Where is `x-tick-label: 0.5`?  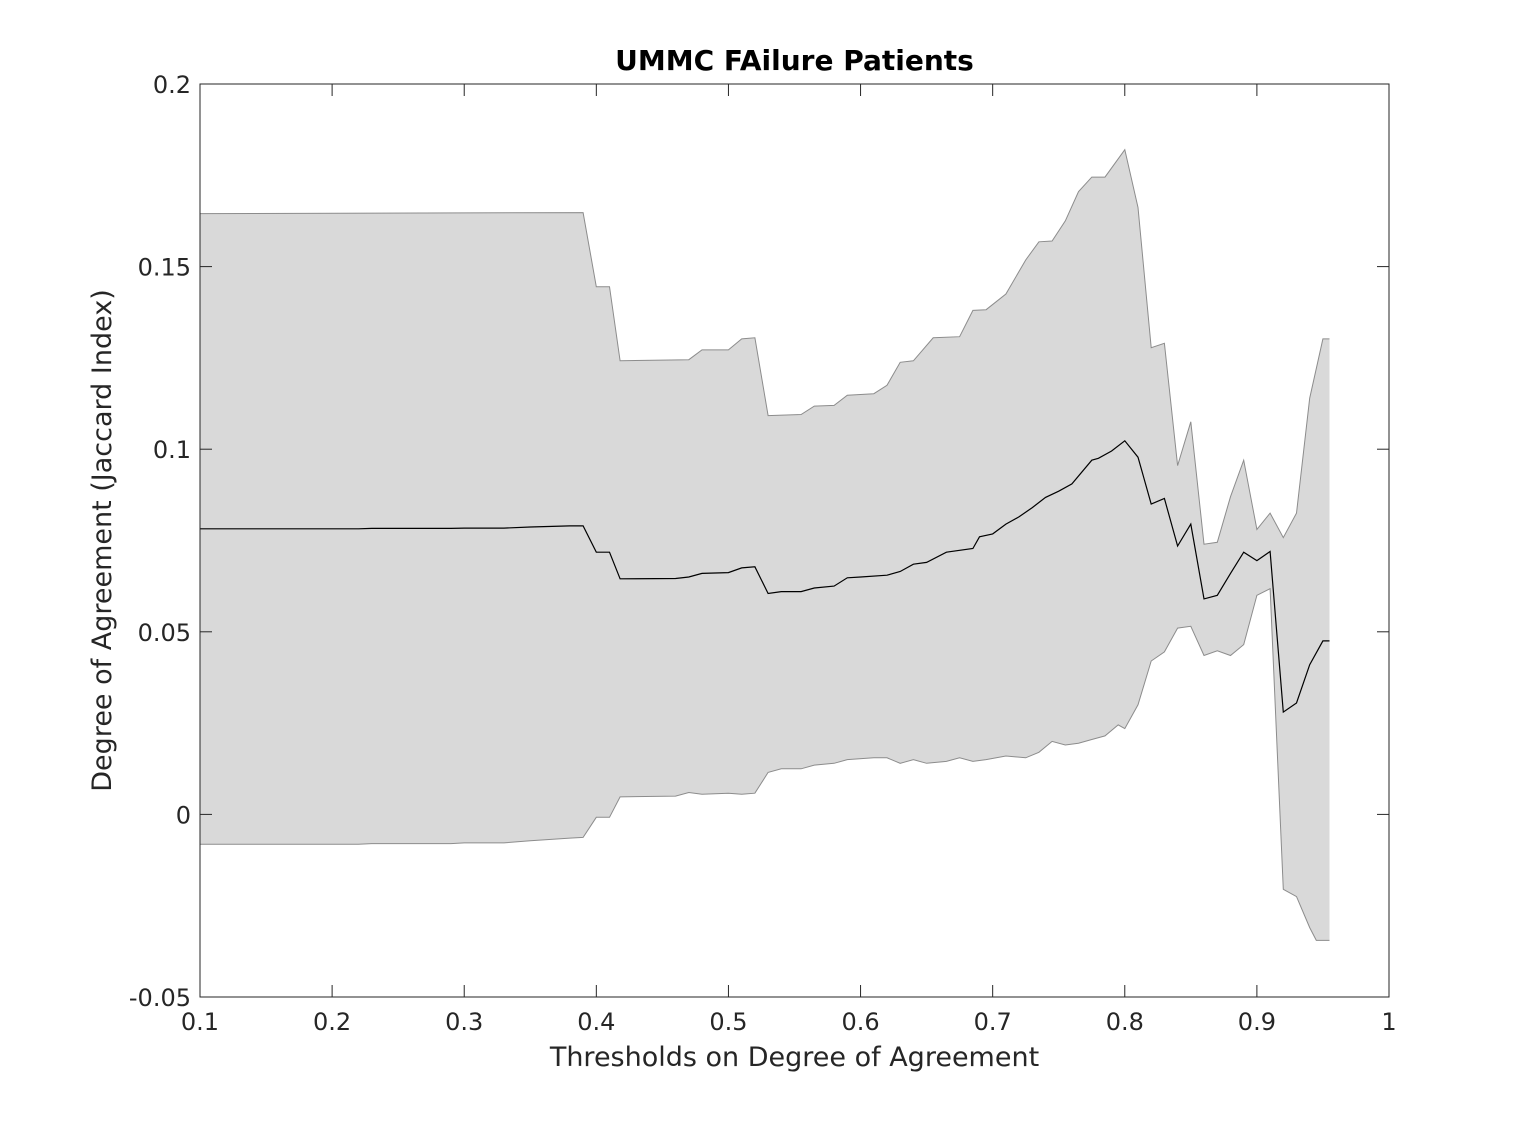
x-tick-label: 0.5 is located at coordinates (728, 1022).